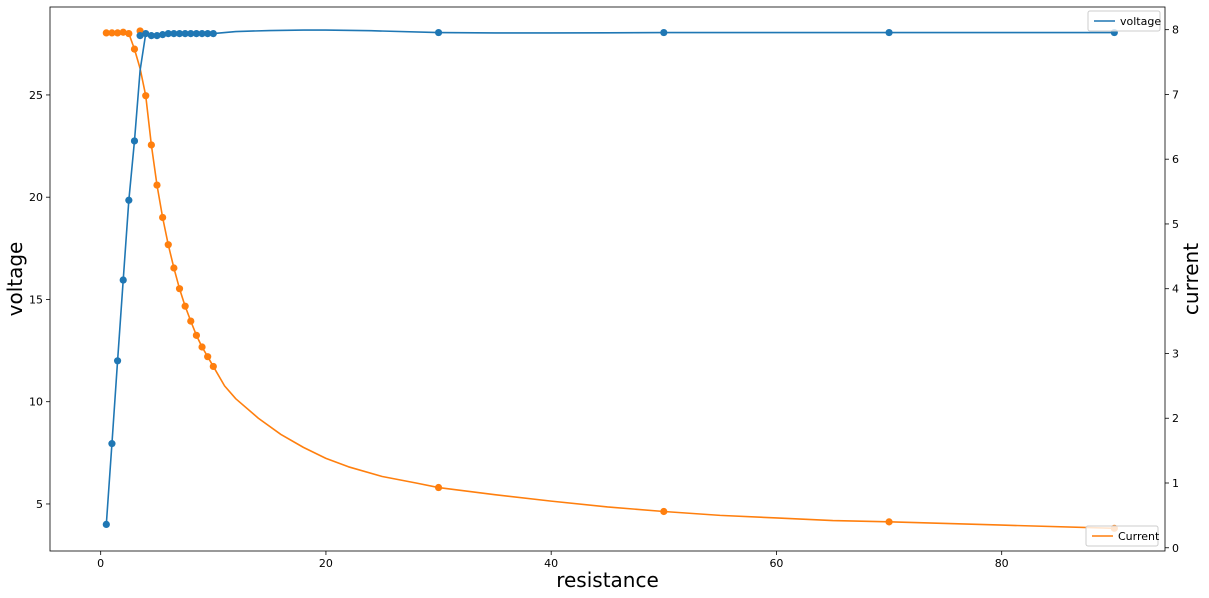  I want to click on y-left-tick-label: 5, so click(39, 504).